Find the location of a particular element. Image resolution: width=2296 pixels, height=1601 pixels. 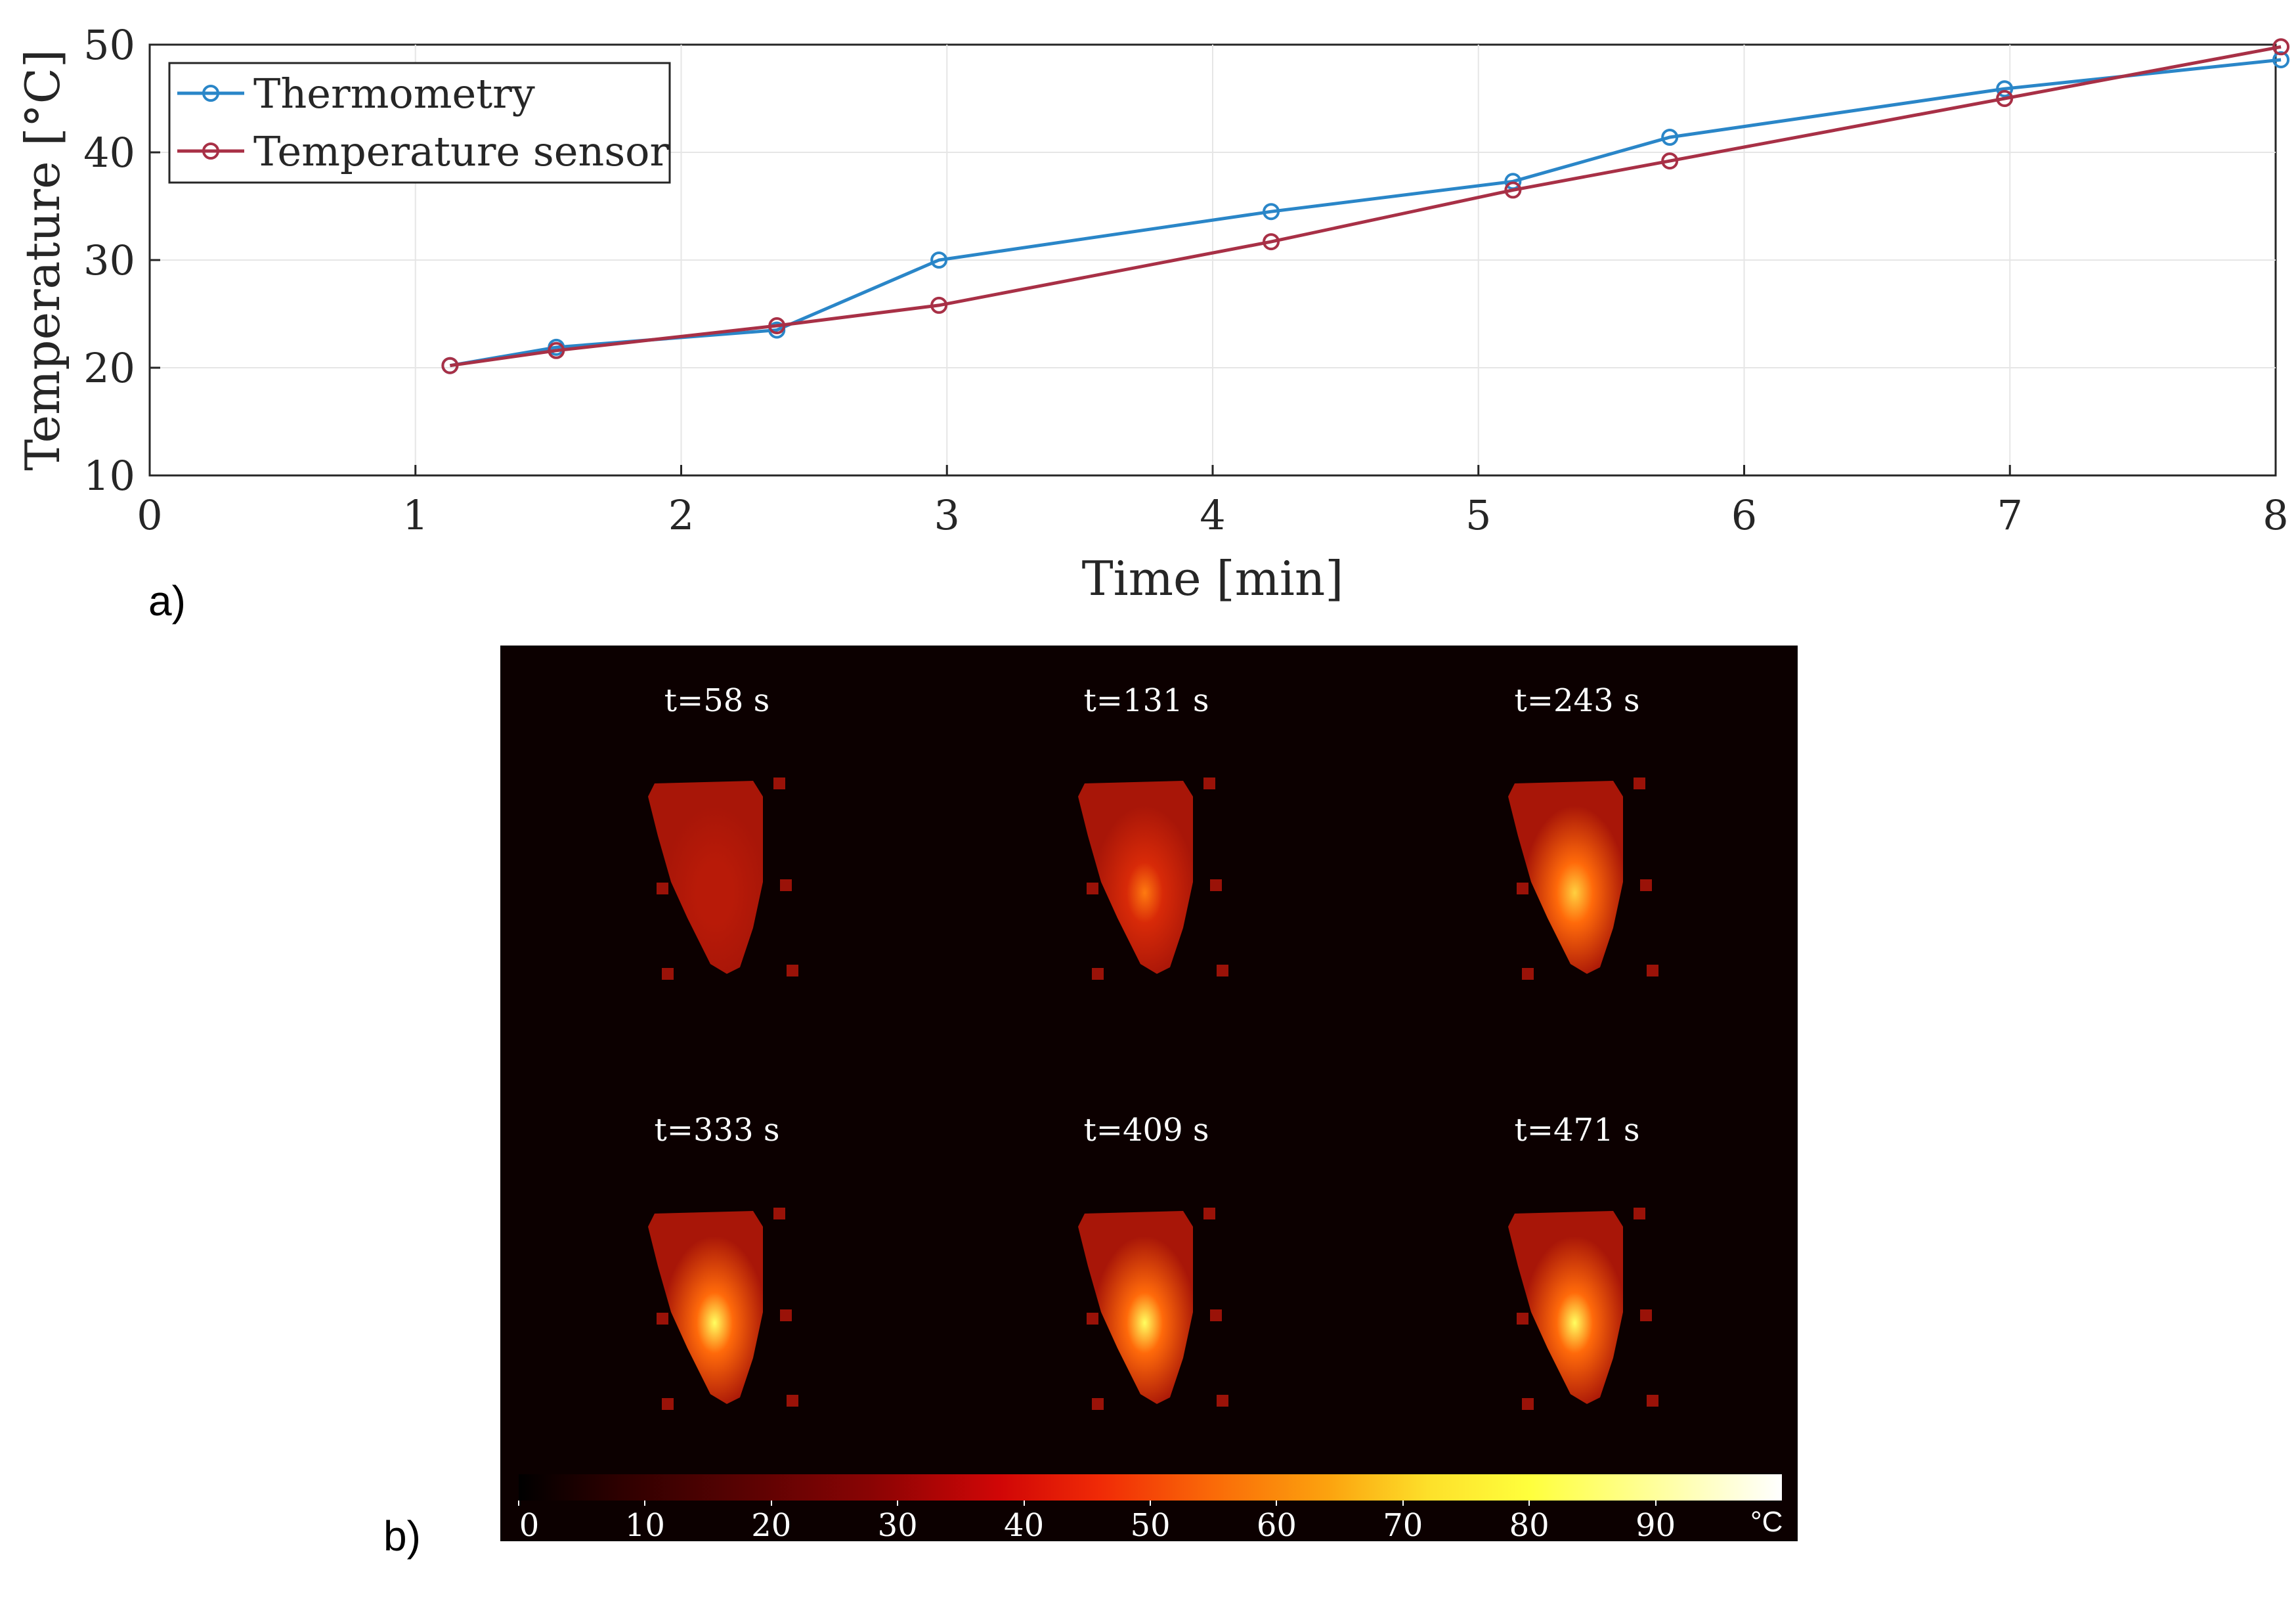

colorbar-tick-label: 40 is located at coordinates (1024, 1525).